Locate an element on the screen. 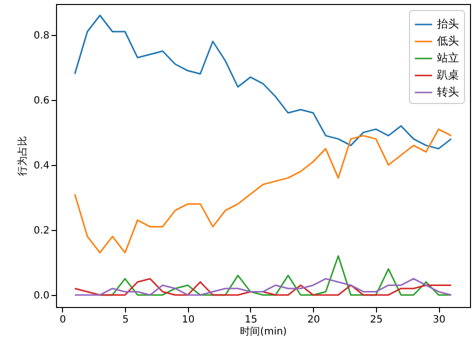 This screenshot has height=338, width=476. legend-label: 低头 is located at coordinates (448, 41).